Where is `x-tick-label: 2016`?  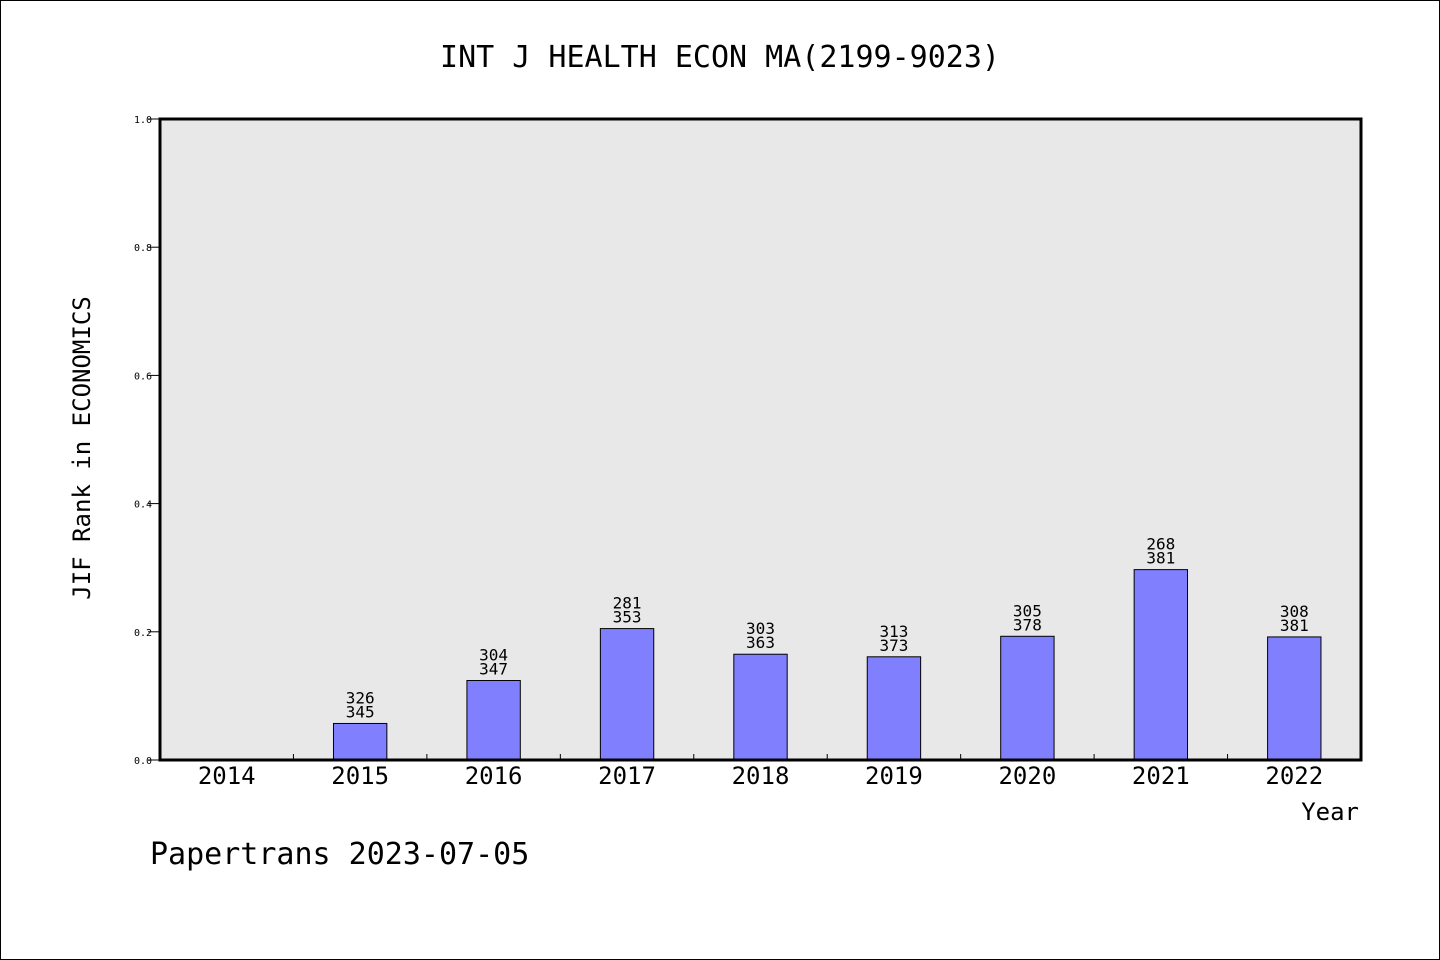
x-tick-label: 2016 is located at coordinates (494, 776).